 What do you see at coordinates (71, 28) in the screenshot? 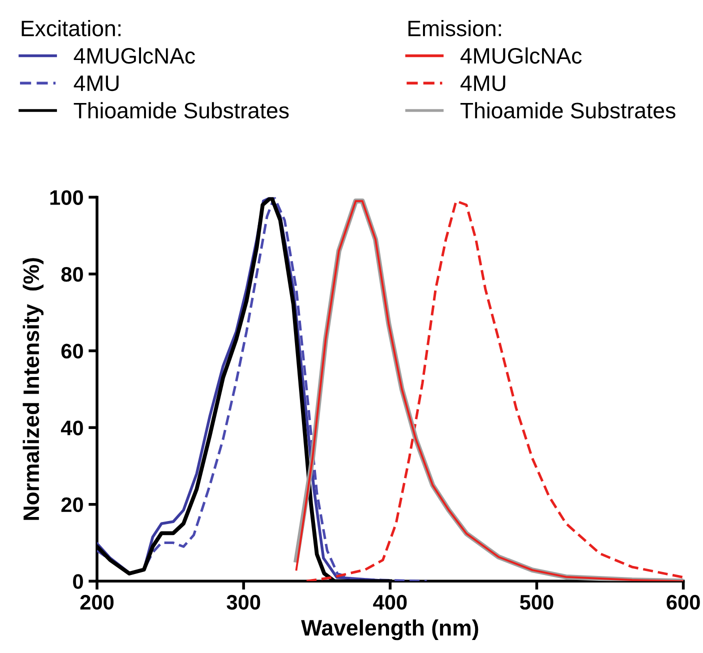
I see `text: Excitation:` at bounding box center [71, 28].